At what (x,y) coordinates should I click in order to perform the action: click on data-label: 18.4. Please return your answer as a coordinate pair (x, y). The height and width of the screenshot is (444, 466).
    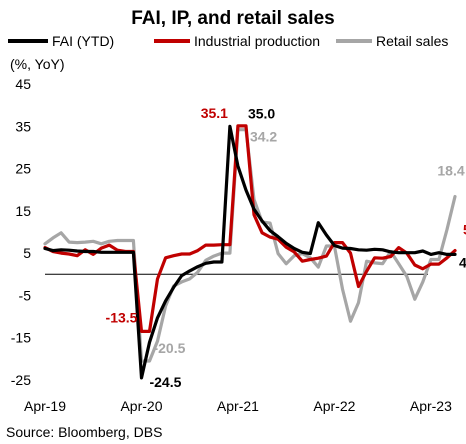
    Looking at the image, I should click on (450, 170).